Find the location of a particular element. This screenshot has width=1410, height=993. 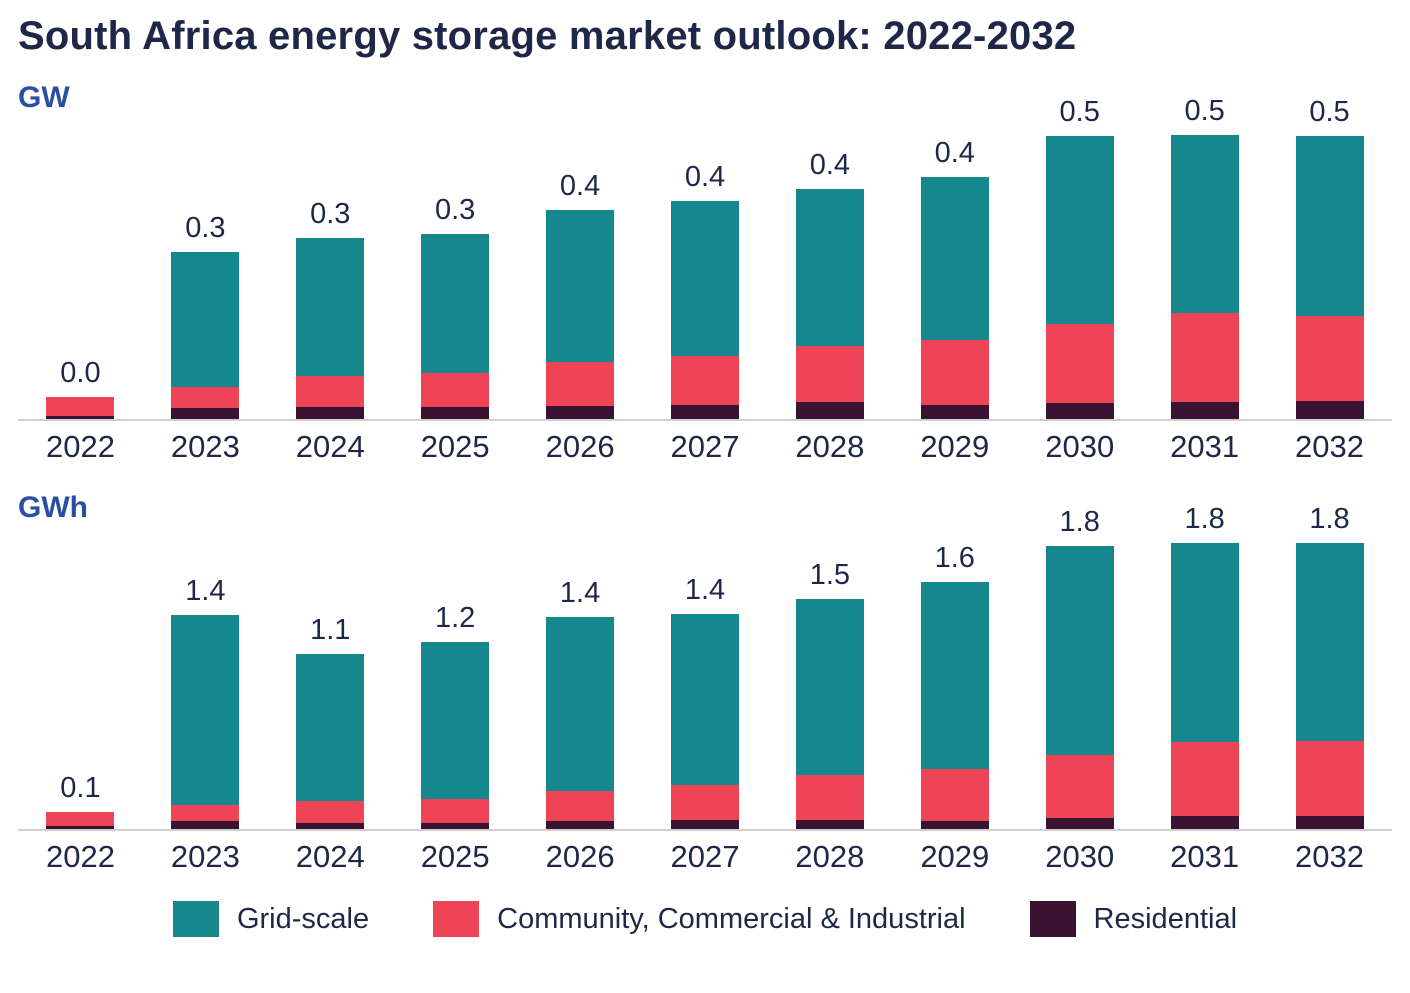

legend-label: Community, Commercial & Industrial is located at coordinates (731, 918).